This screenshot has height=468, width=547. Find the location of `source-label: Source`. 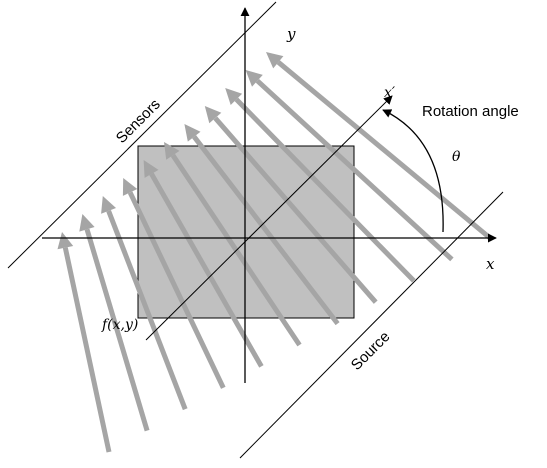

source-label: Source is located at coordinates (371, 351).